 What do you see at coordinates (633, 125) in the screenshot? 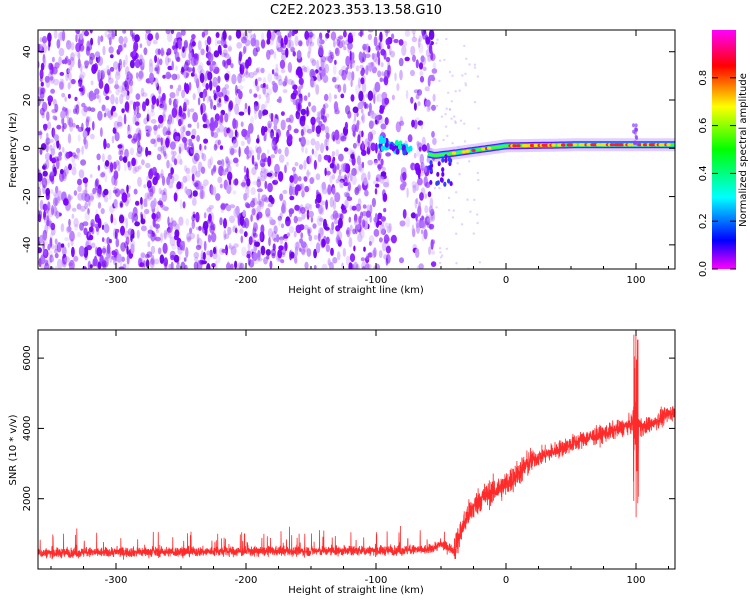
I see `signal-spike-blob` at bounding box center [633, 125].